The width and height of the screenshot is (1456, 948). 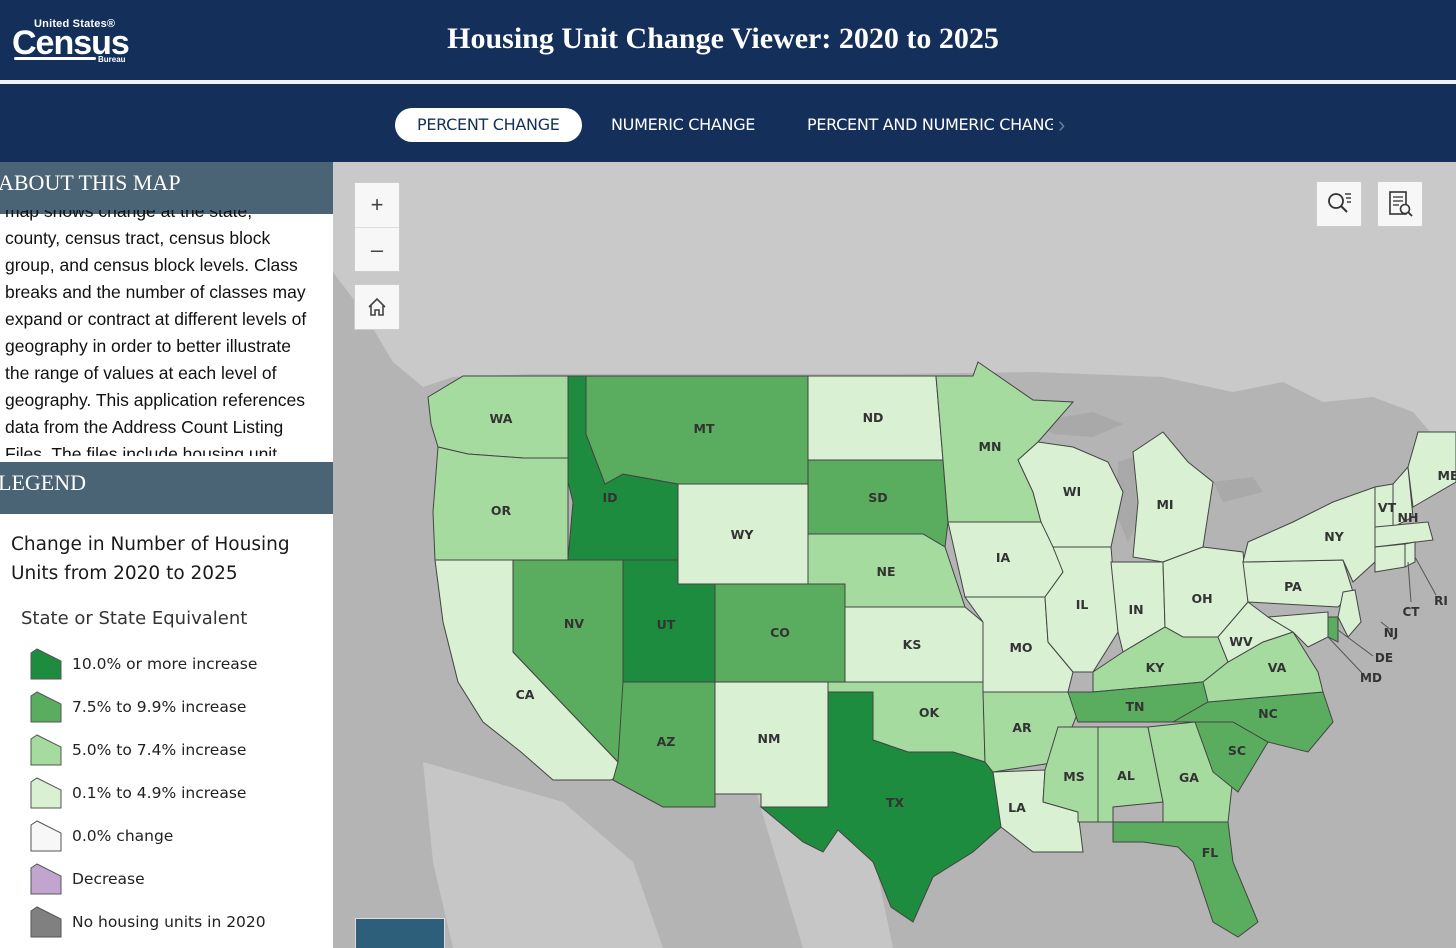 I want to click on state-ma, so click(x=1404, y=534).